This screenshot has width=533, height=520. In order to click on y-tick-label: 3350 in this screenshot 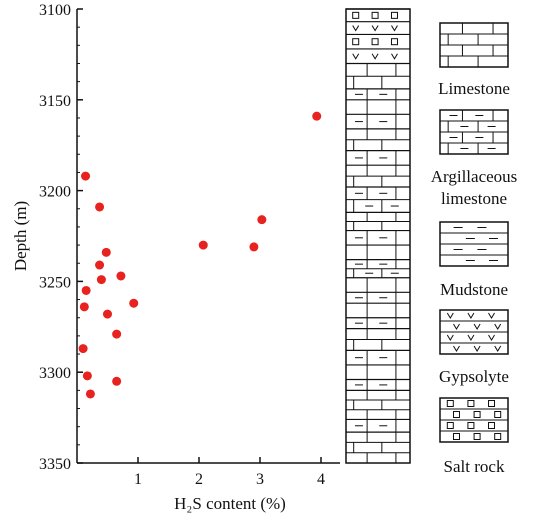, I will do `click(55, 464)`.